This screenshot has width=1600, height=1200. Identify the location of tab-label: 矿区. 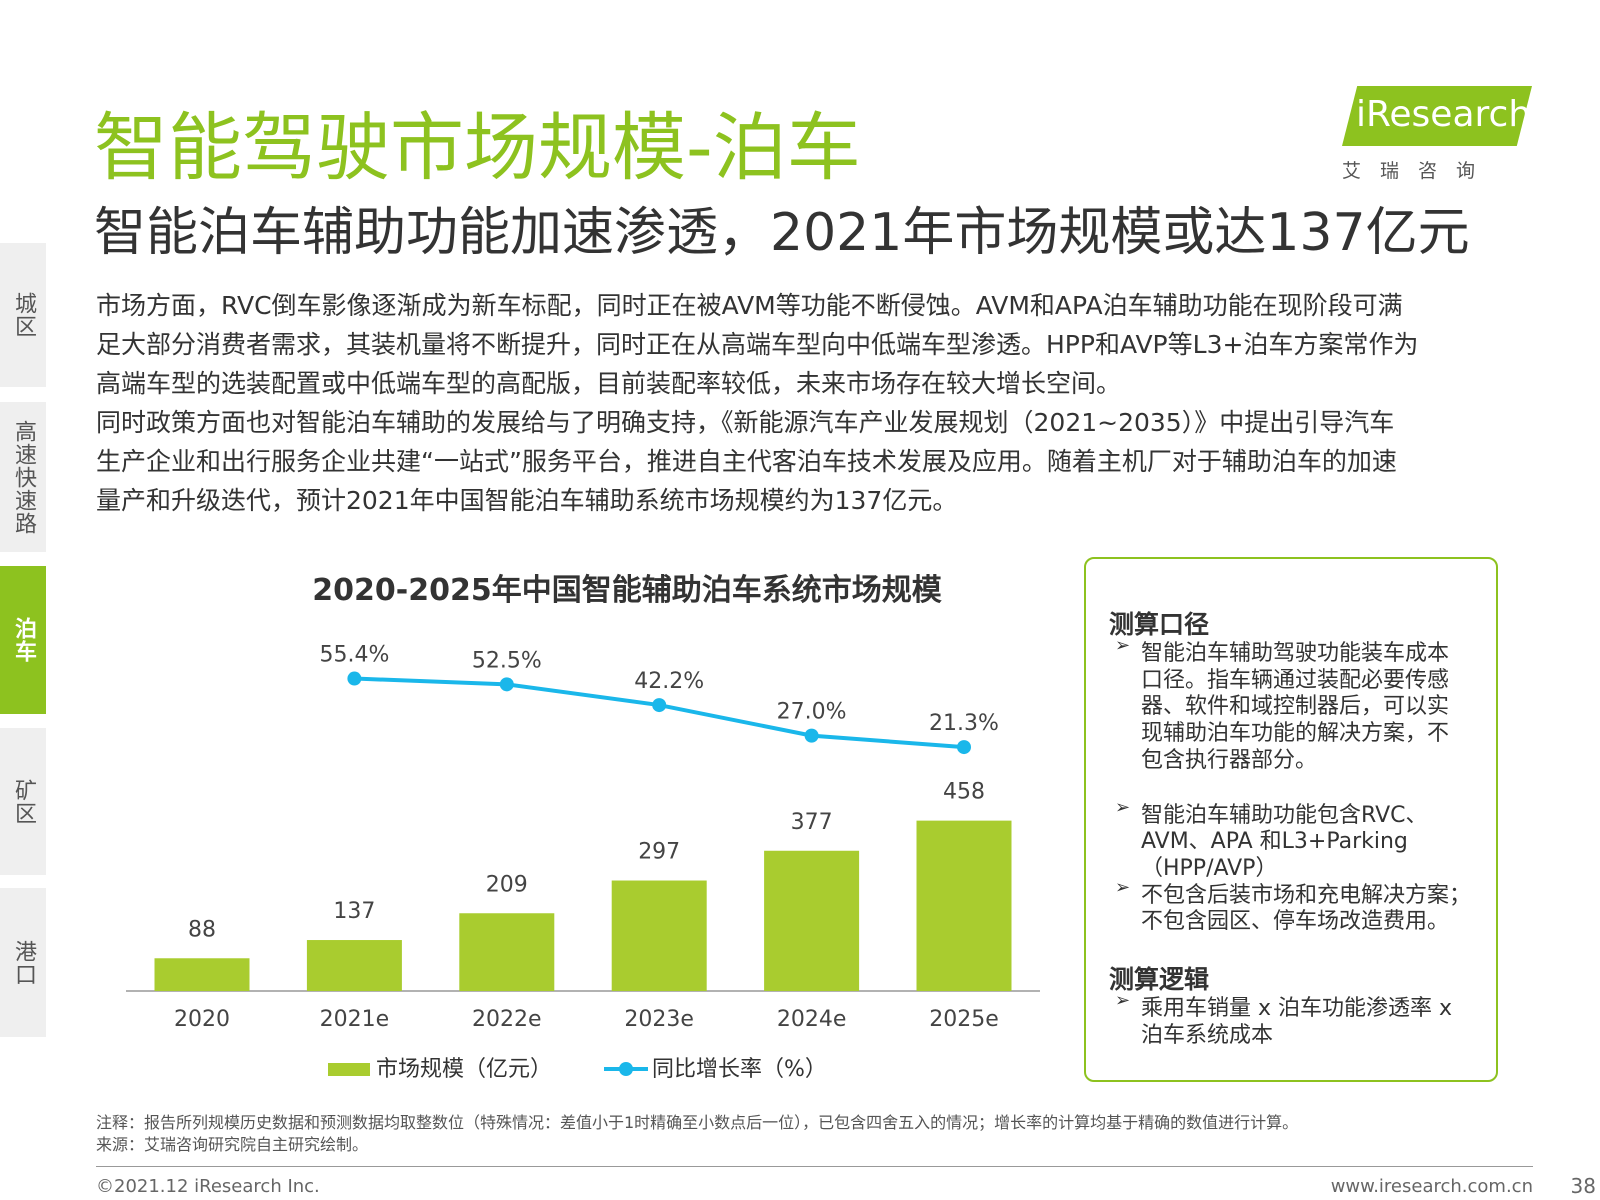
(23, 801).